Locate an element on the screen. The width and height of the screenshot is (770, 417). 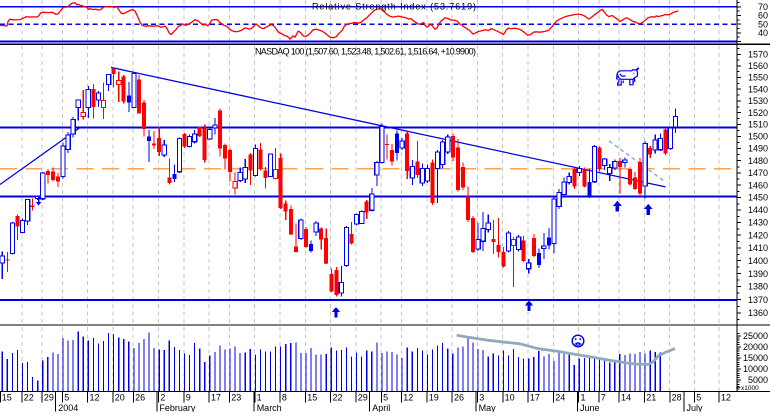
svg-text: 10 is located at coordinates (510, 398).